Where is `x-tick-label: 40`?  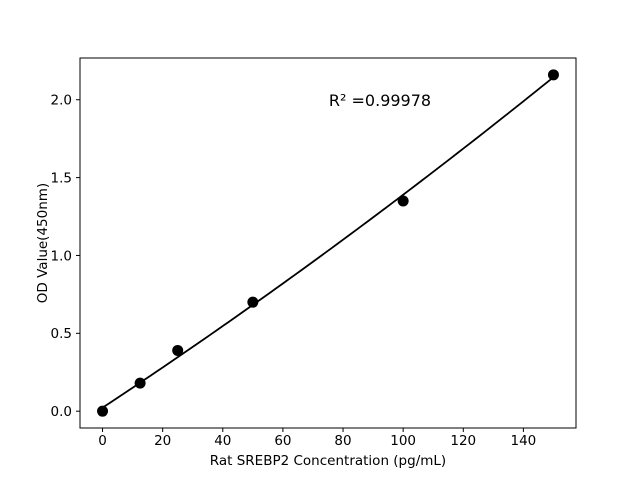
x-tick-label: 40 is located at coordinates (222, 441).